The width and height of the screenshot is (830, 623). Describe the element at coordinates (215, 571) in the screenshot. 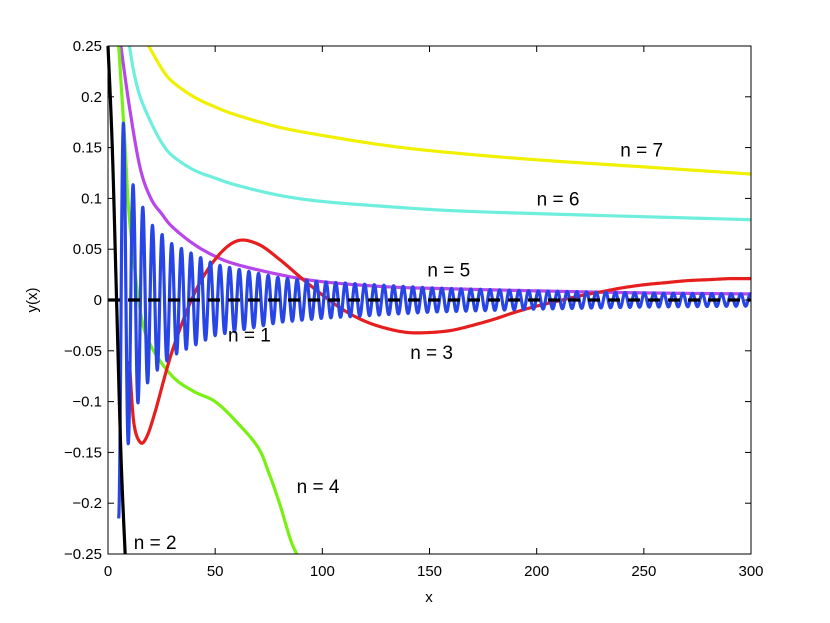

I see `x-tick-label: 50` at that location.